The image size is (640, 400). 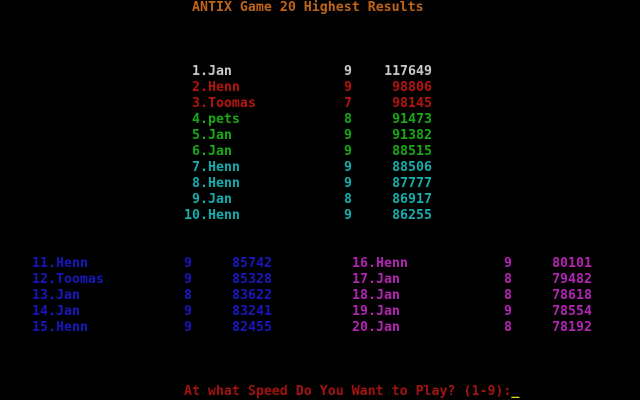 What do you see at coordinates (212, 167) in the screenshot?
I see `rank-name: 7.Henn` at bounding box center [212, 167].